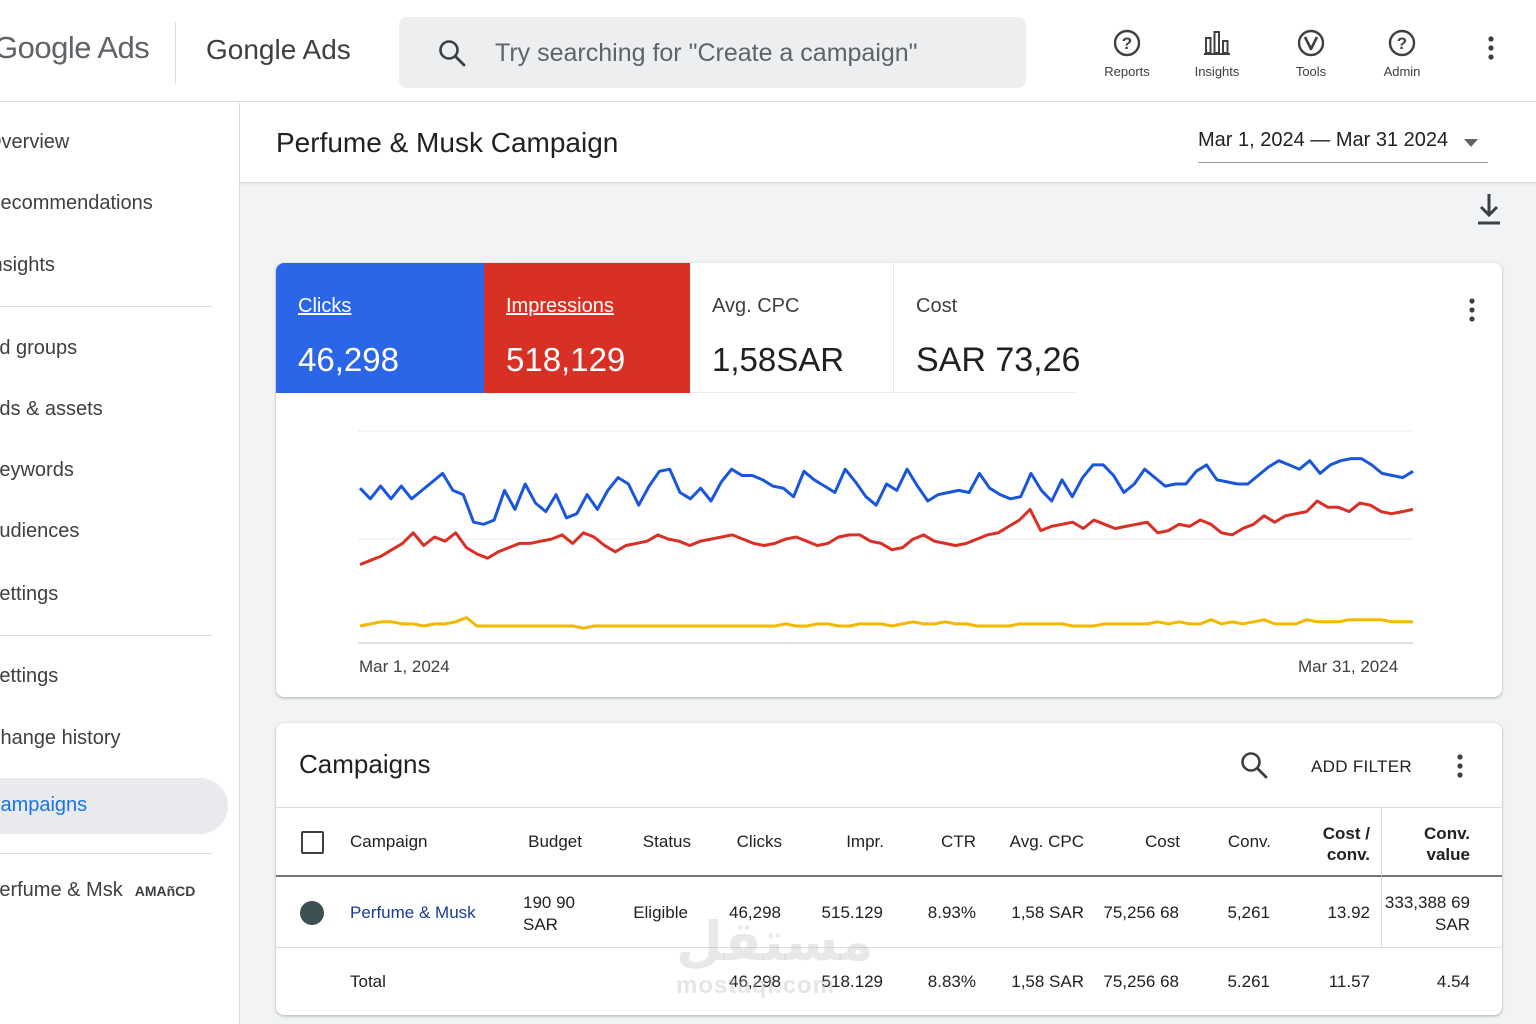  Describe the element at coordinates (756, 306) in the screenshot. I see `metric-avg-cpc-label: Avg. CPC` at that location.